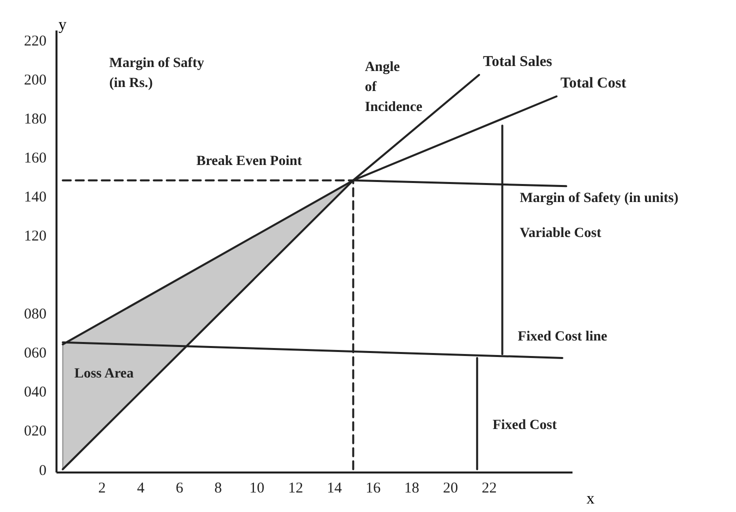 The height and width of the screenshot is (512, 736). Describe the element at coordinates (489, 488) in the screenshot. I see `x-tick-label: 22` at that location.